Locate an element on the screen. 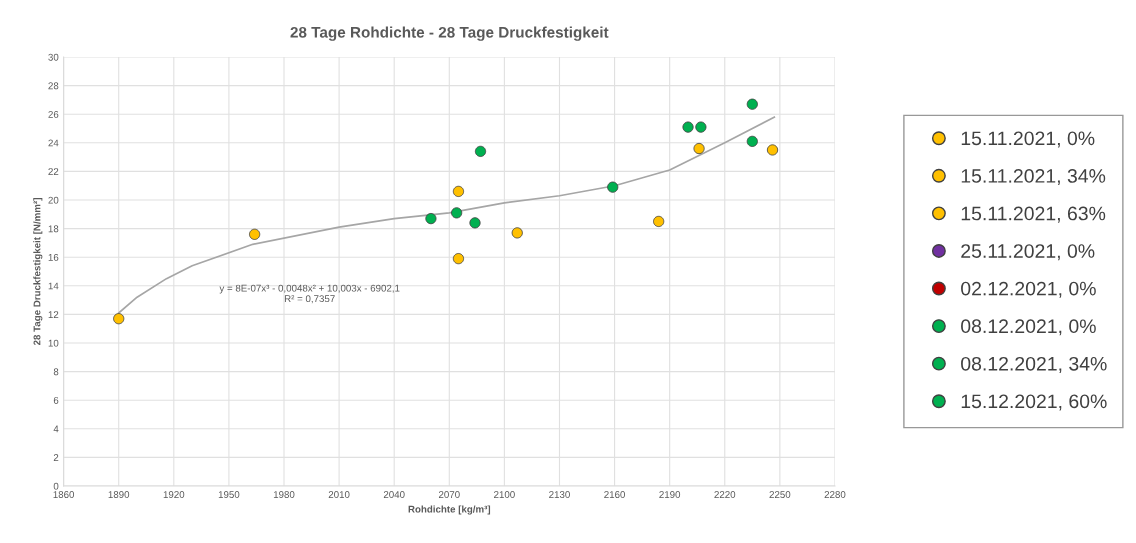 This screenshot has width=1136, height=543. legend-label: 15.11.2021, 34% is located at coordinates (1033, 177).